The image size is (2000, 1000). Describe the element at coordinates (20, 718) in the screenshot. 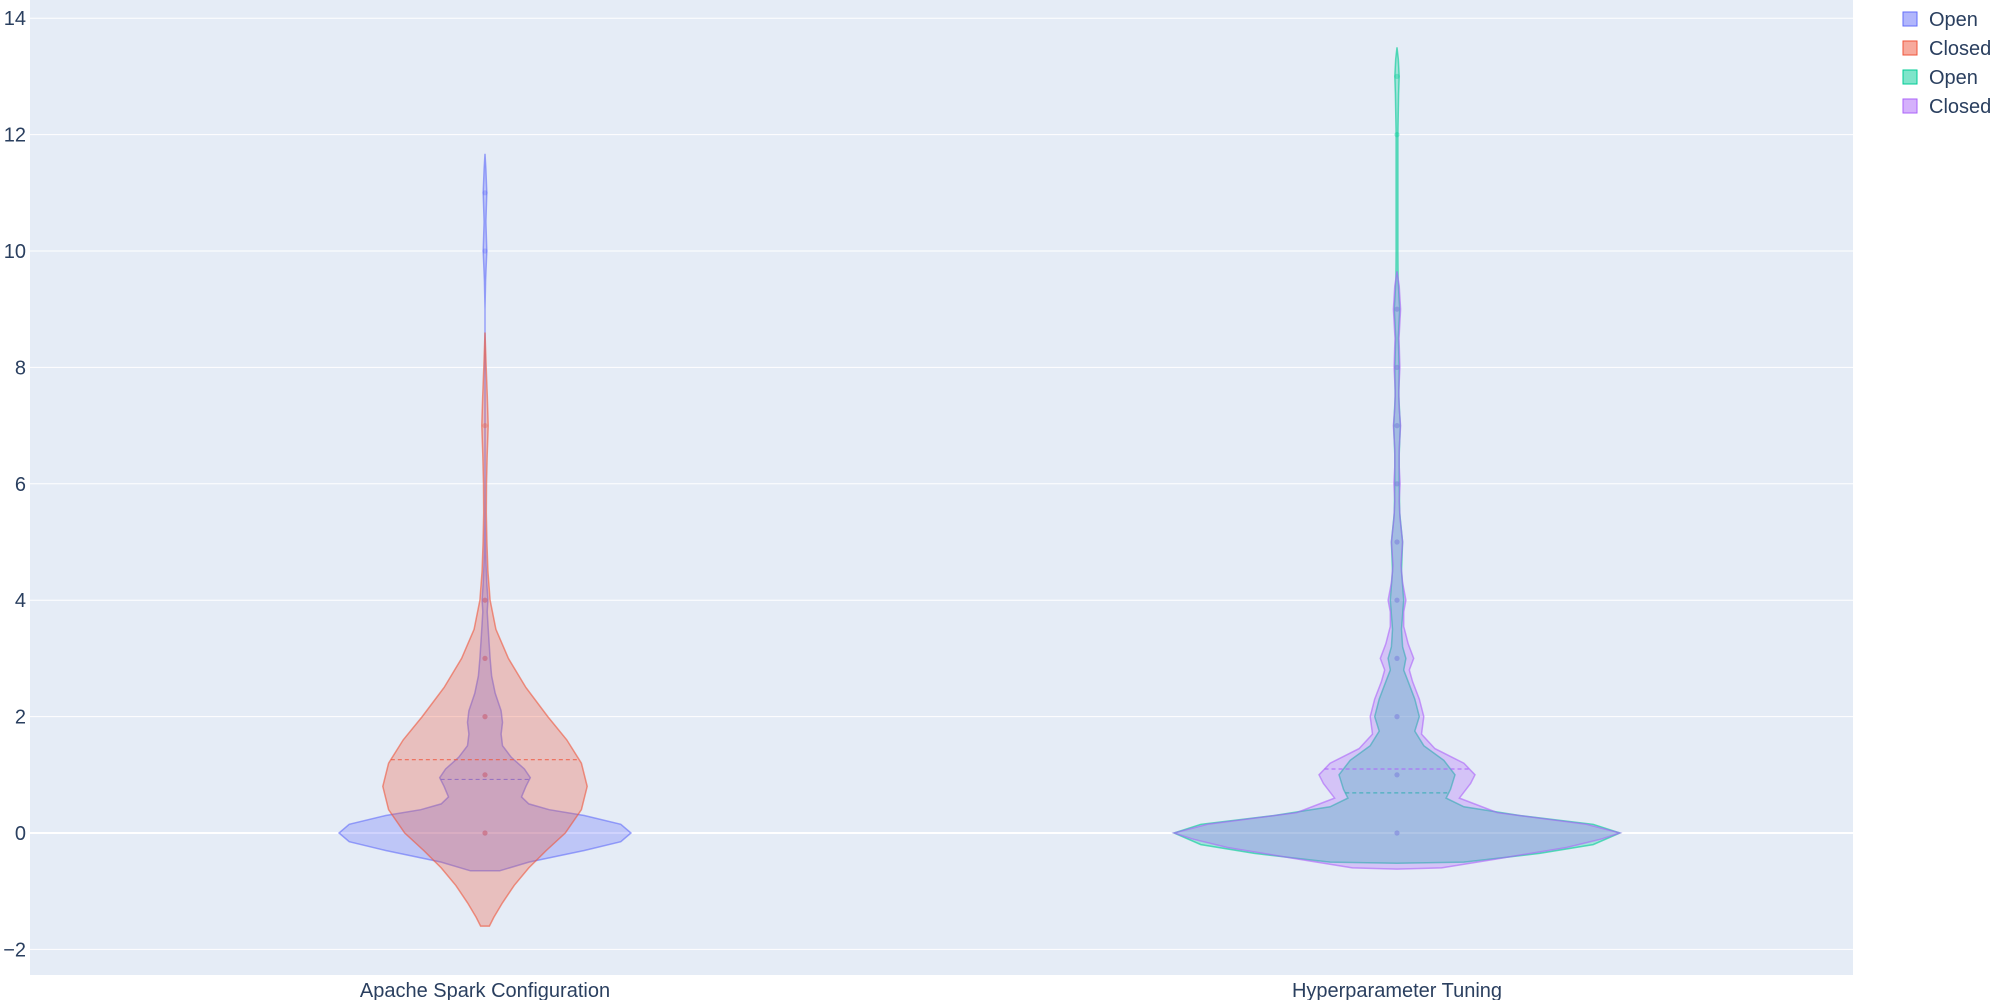

I see `y-tick-label: 2` at that location.